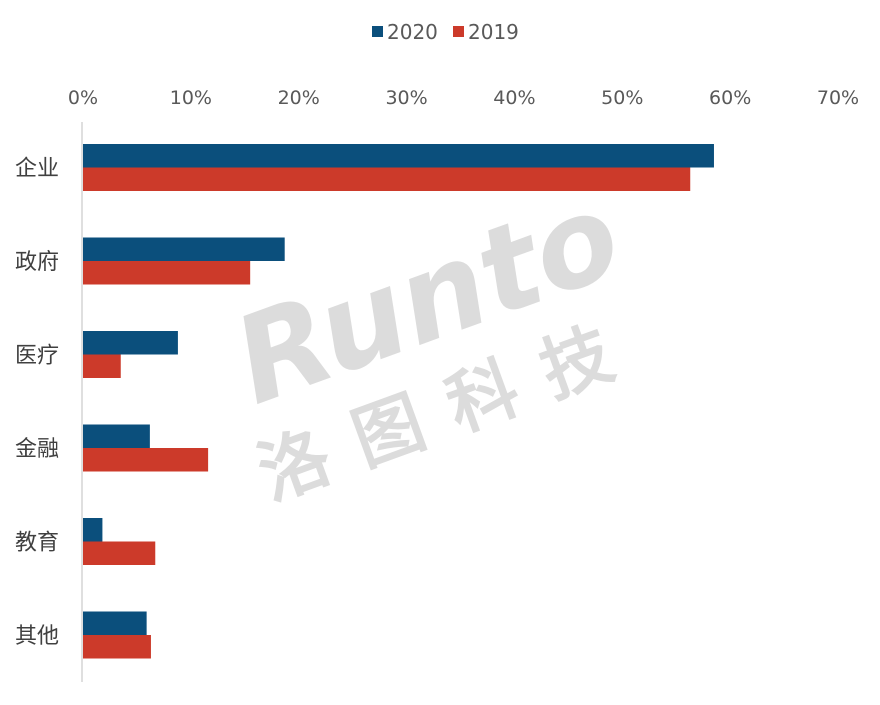 The image size is (880, 705). Describe the element at coordinates (458, 31) in the screenshot. I see `legend-swatch-2019` at that location.